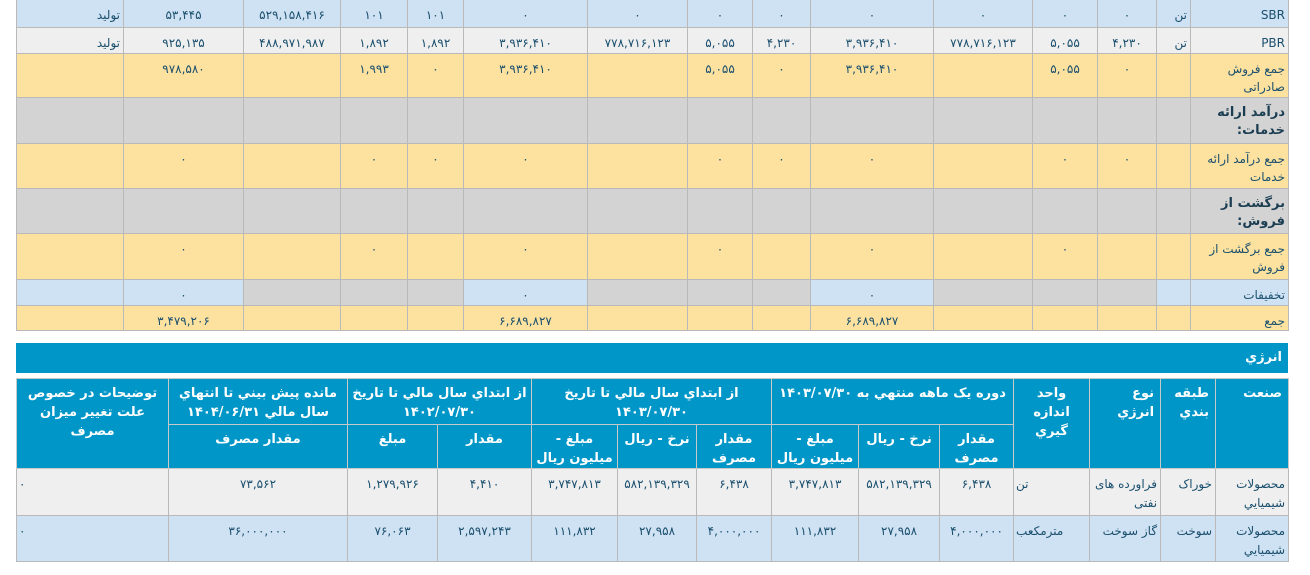  Describe the element at coordinates (1173, 40) in the screenshot. I see `unit-cell: تن` at that location.